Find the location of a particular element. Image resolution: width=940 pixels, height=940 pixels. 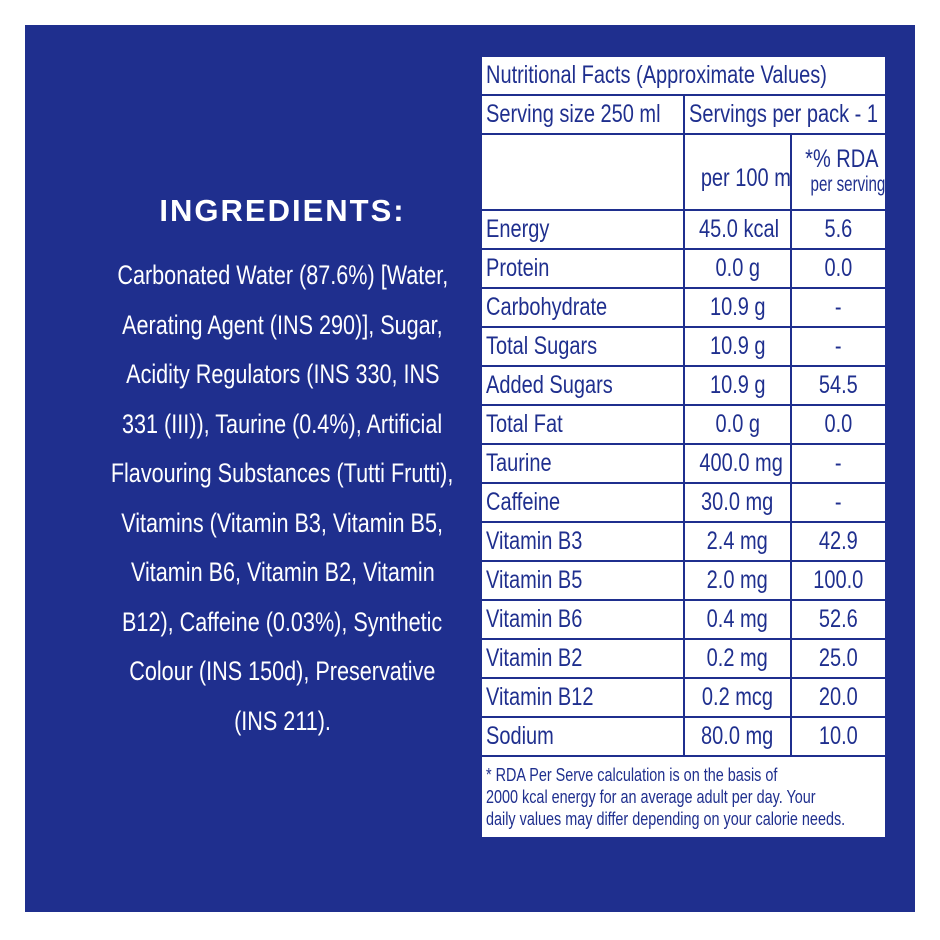

cell: Added Sugars is located at coordinates (582, 385).